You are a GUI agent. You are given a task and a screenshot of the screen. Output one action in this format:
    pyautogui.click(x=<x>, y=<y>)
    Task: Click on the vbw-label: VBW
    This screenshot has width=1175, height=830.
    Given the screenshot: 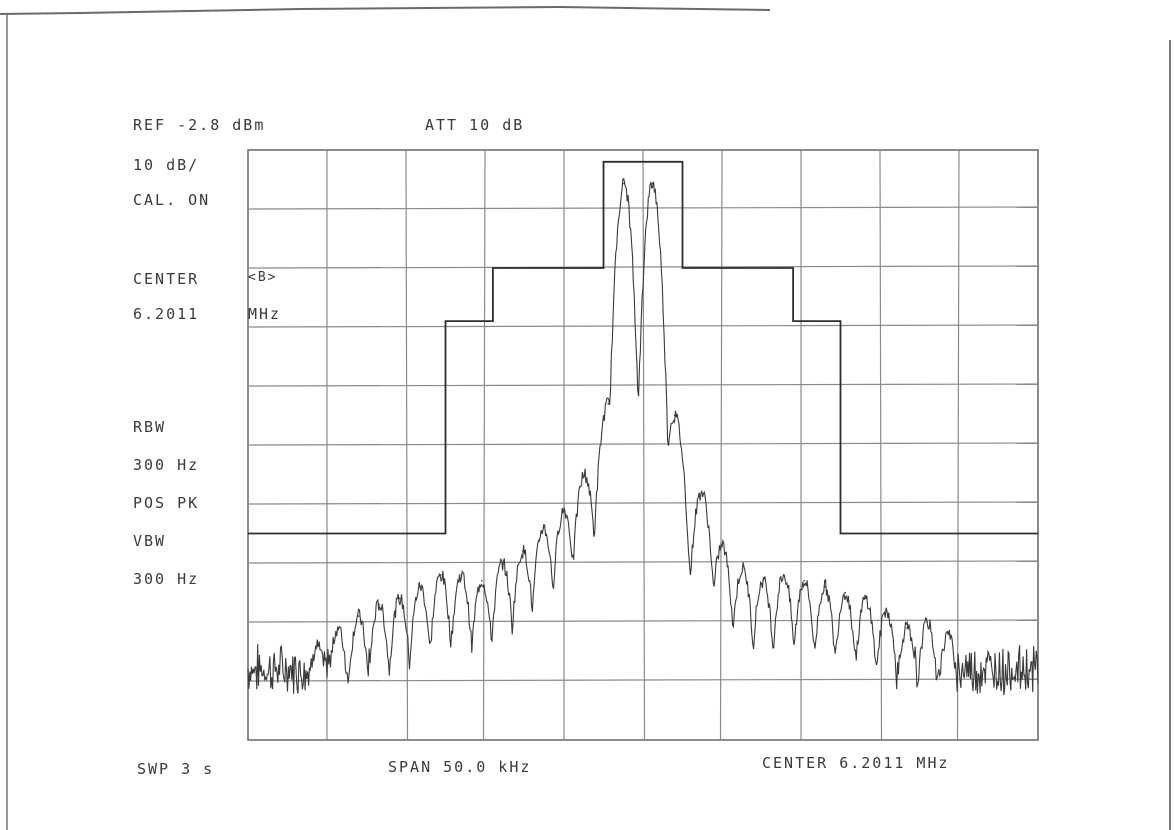 What is the action you would take?
    pyautogui.click(x=150, y=541)
    